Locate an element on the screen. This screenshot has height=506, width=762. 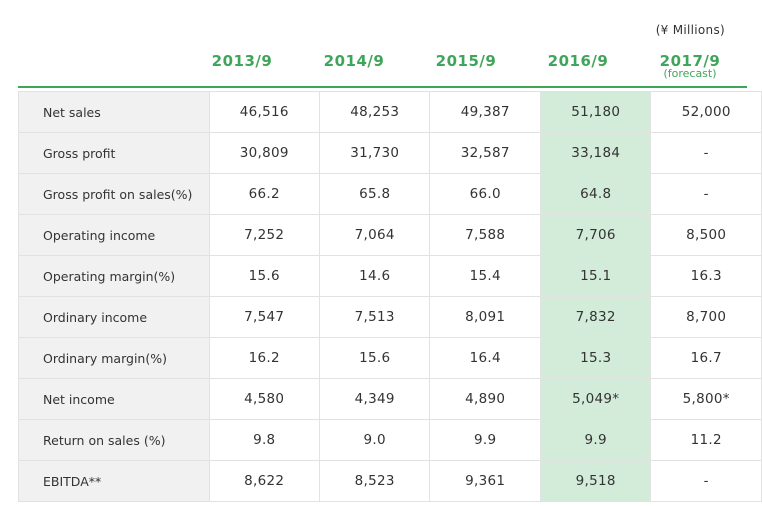
row-label: Ordinary margin(%) is located at coordinates (114, 358).